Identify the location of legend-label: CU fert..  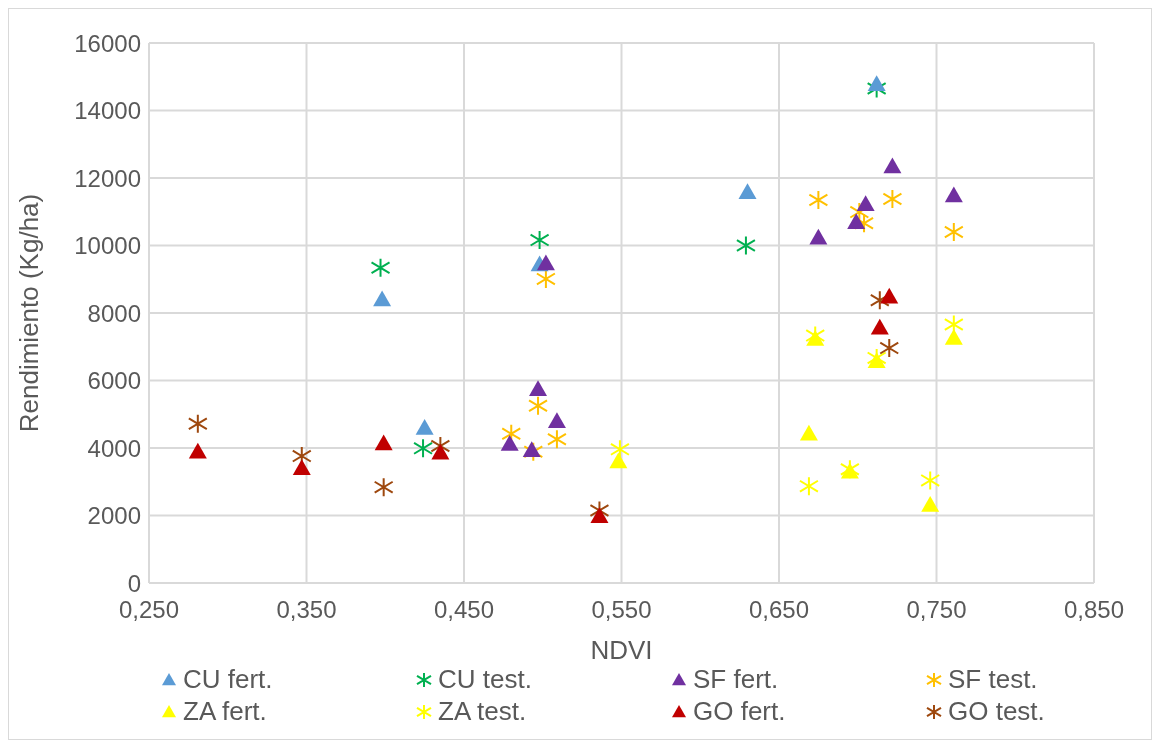
(228, 679).